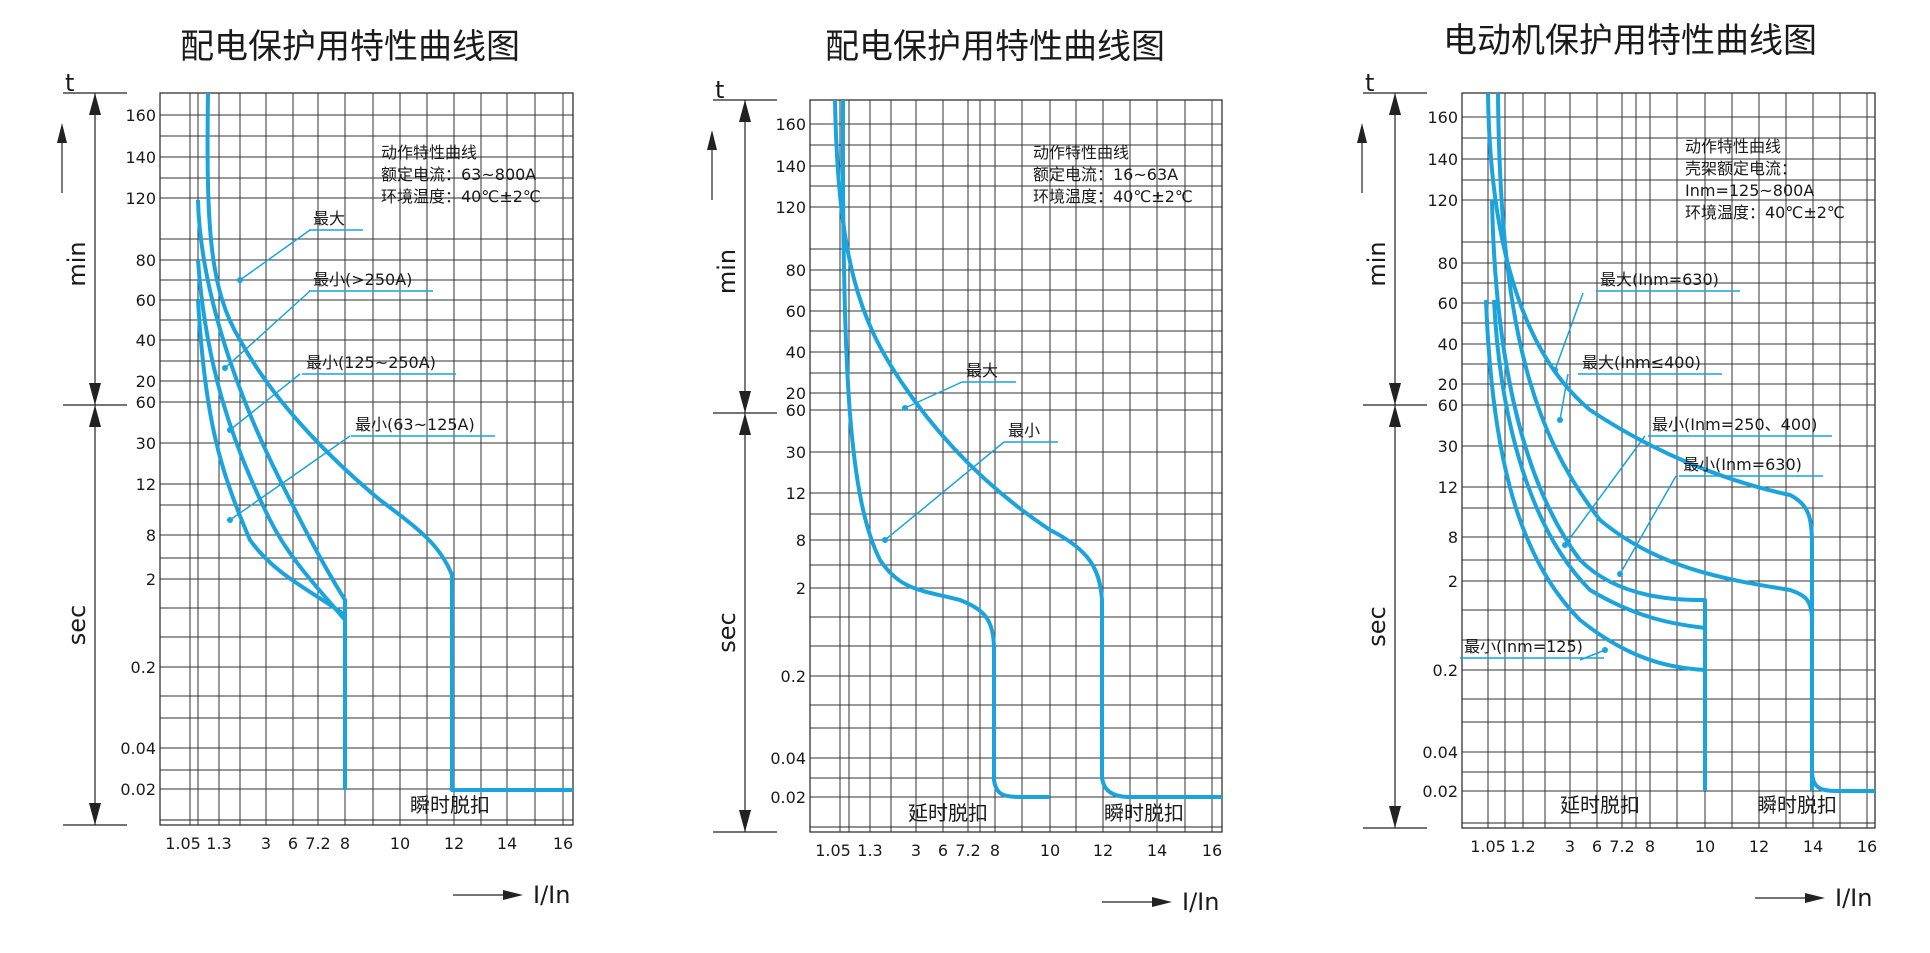  I want to click on chart-title: 配电保护用特性曲线图, so click(350, 47).